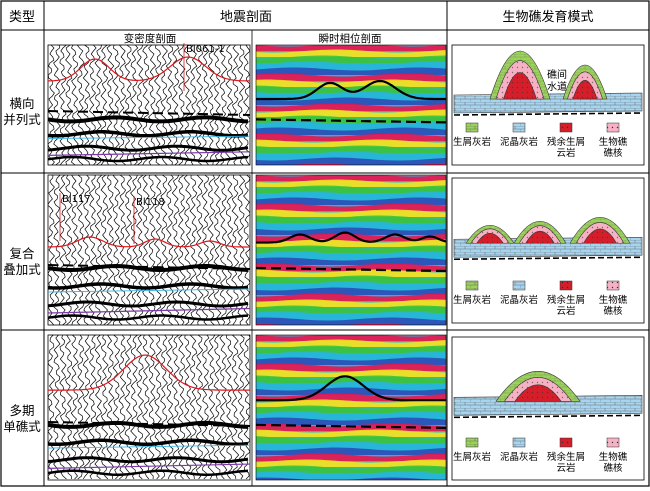  I want to click on row-type-label: 横向并列式, so click(22, 111).